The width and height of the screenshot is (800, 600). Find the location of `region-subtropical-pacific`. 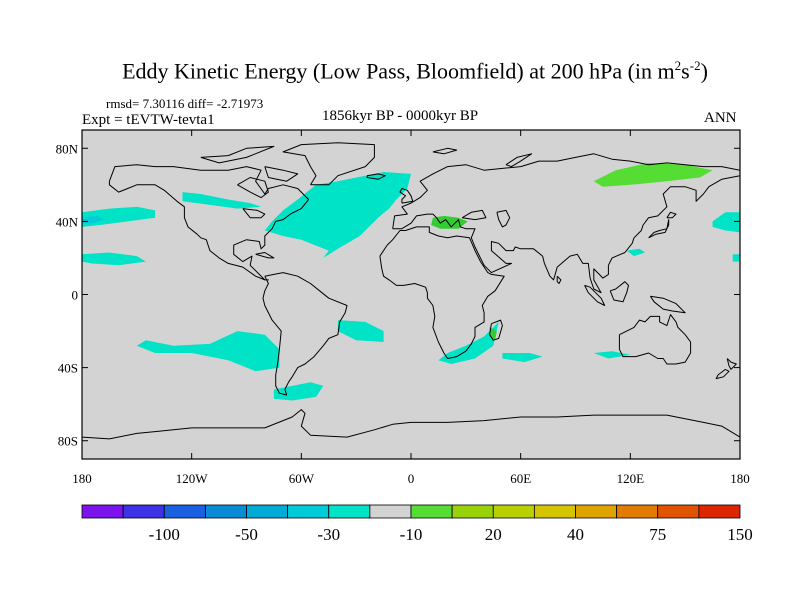

region-subtropical-pacific is located at coordinates (114, 259).